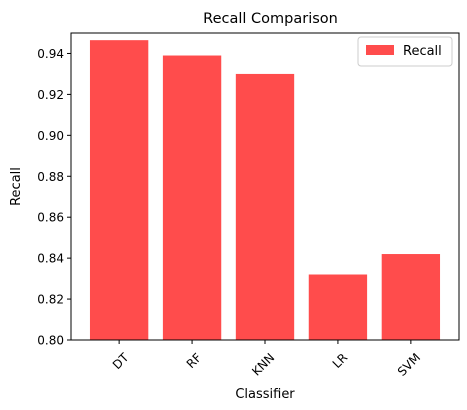  I want to click on legend-label: Recall, so click(422, 51).